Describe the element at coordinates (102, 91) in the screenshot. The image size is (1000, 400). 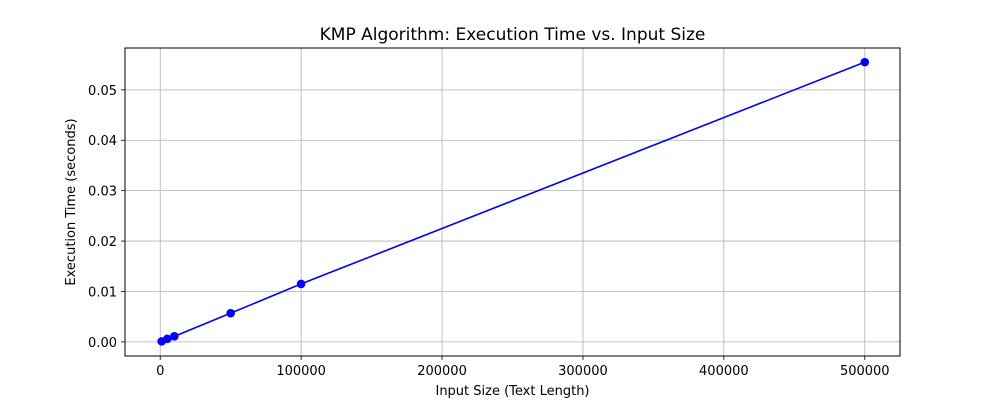
I see `y-tick-label: 0.05` at that location.